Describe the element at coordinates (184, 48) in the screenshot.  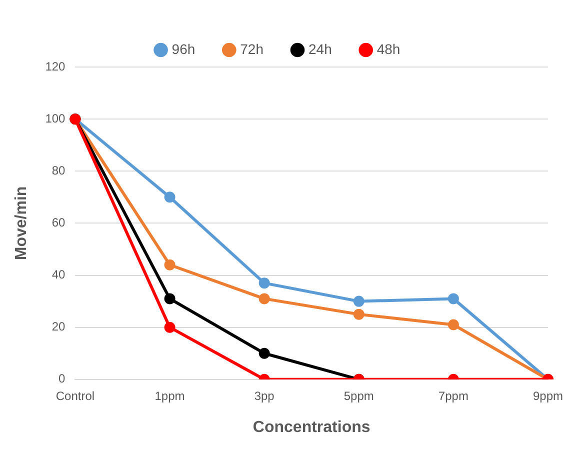
I see `legend-label: 96h` at that location.